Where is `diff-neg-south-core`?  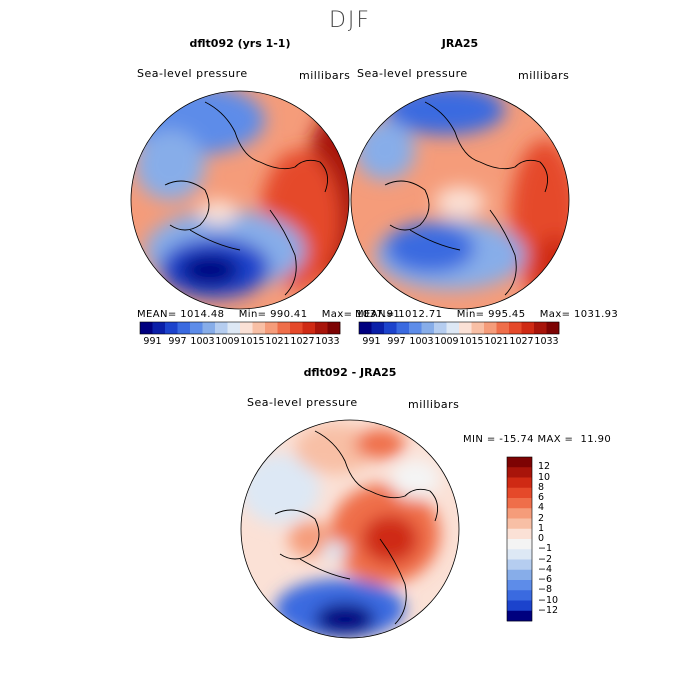 diff-neg-south-core is located at coordinates (345, 619).